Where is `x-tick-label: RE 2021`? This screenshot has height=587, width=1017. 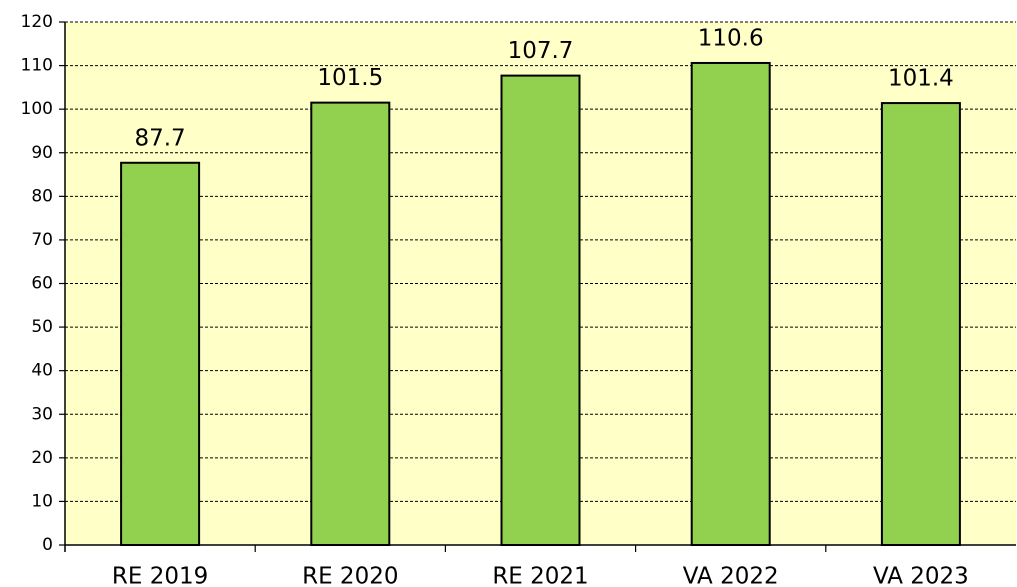
x-tick-label: RE 2021 is located at coordinates (540, 575).